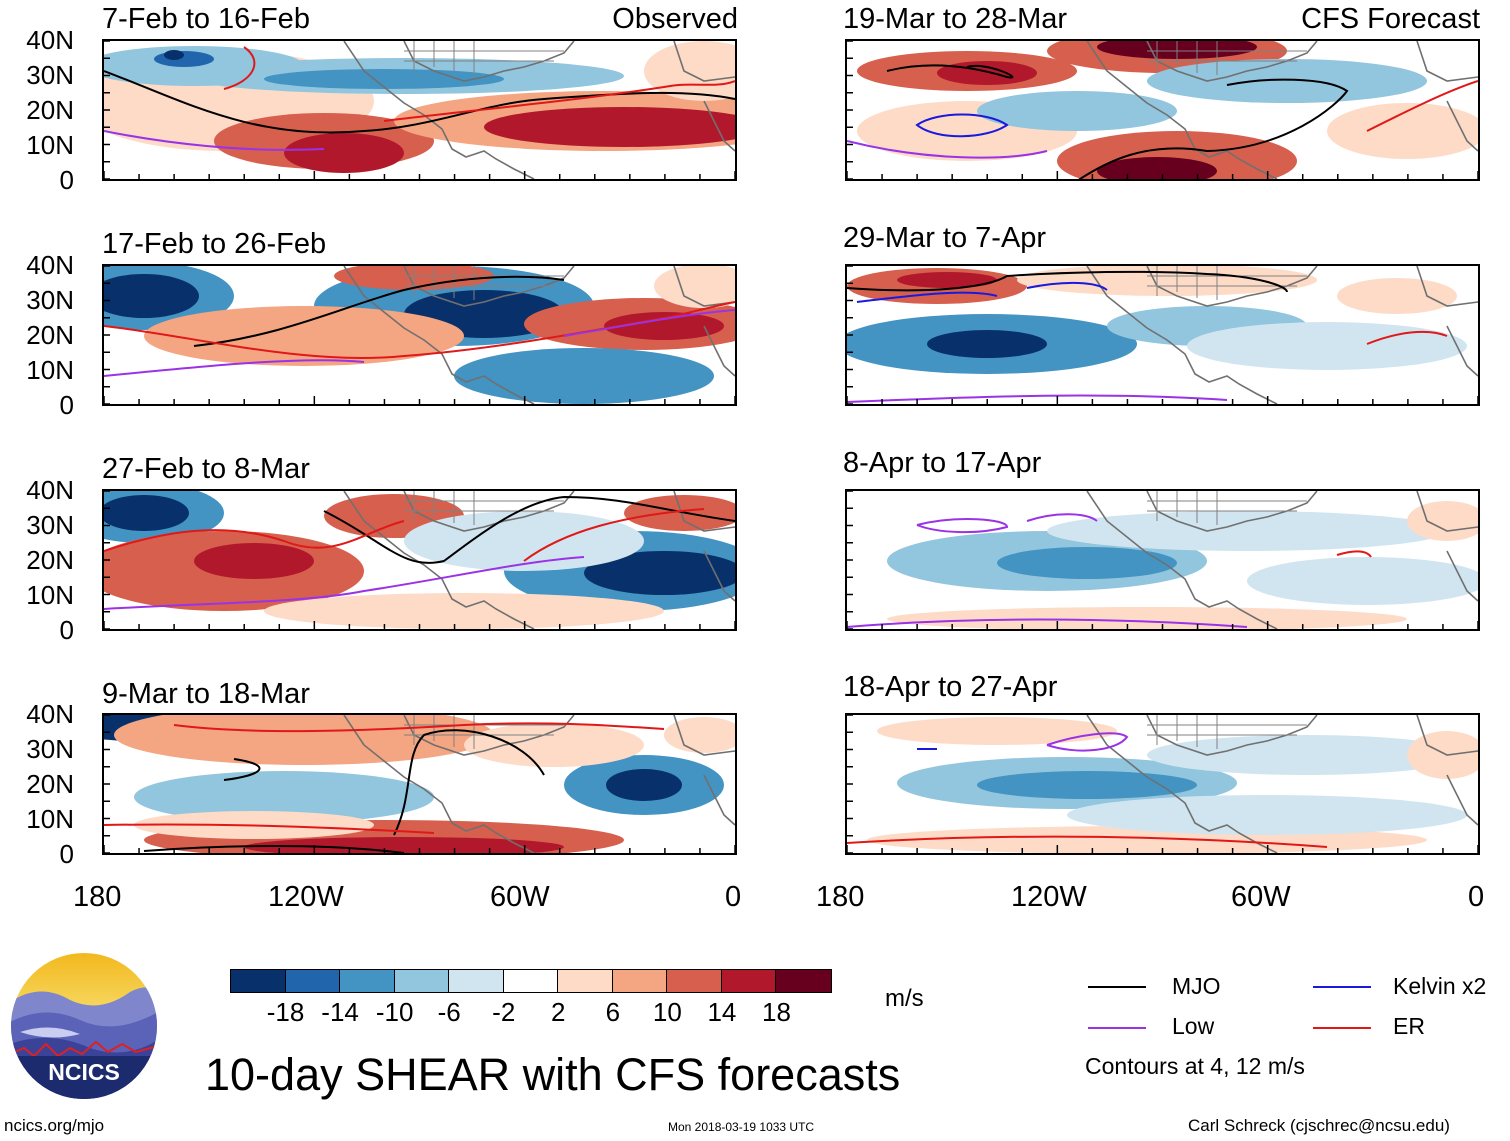 The height and width of the screenshot is (1141, 1510). What do you see at coordinates (1261, 897) in the screenshot?
I see `x-tick-60w-right: 60W` at bounding box center [1261, 897].